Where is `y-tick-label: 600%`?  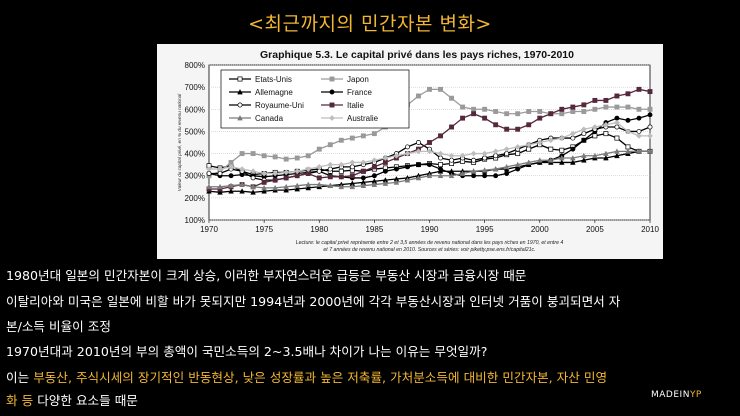
y-tick-label: 600% is located at coordinates (195, 109).